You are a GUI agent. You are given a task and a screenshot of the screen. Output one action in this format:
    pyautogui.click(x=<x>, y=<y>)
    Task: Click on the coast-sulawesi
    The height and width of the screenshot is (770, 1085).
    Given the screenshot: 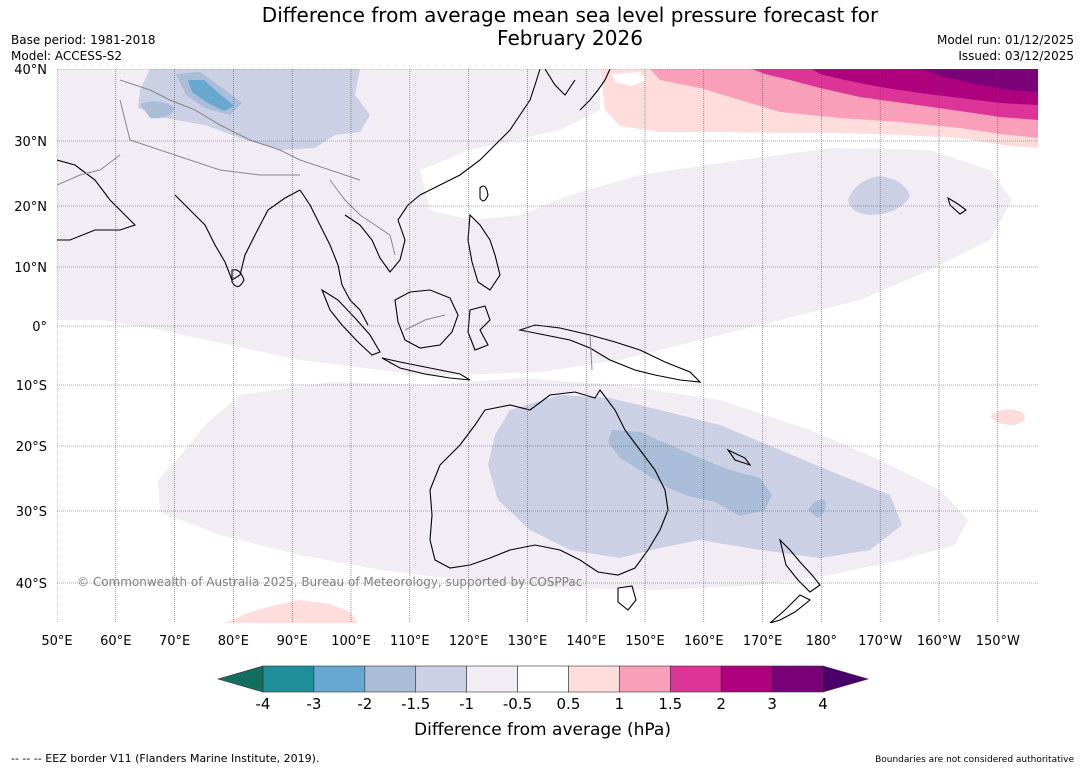 What is the action you would take?
    pyautogui.click(x=479, y=328)
    